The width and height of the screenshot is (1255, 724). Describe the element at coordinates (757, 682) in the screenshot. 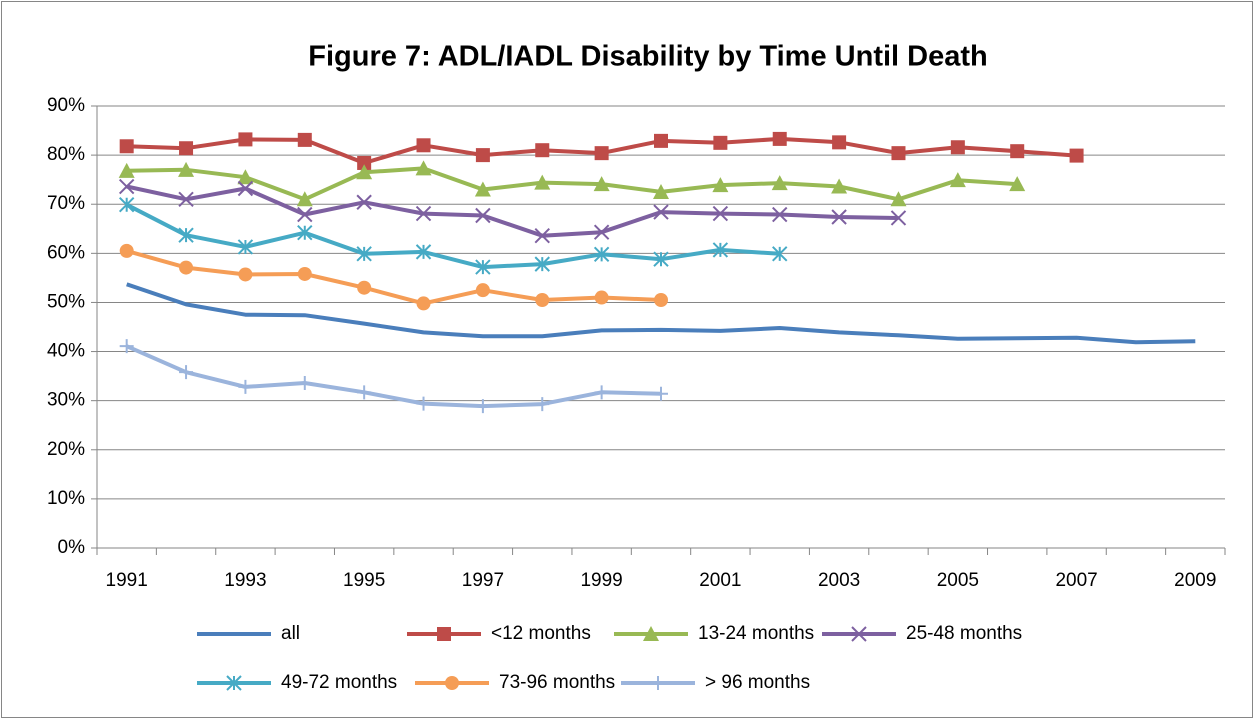

I see `legend-label: > 96 months` at that location.